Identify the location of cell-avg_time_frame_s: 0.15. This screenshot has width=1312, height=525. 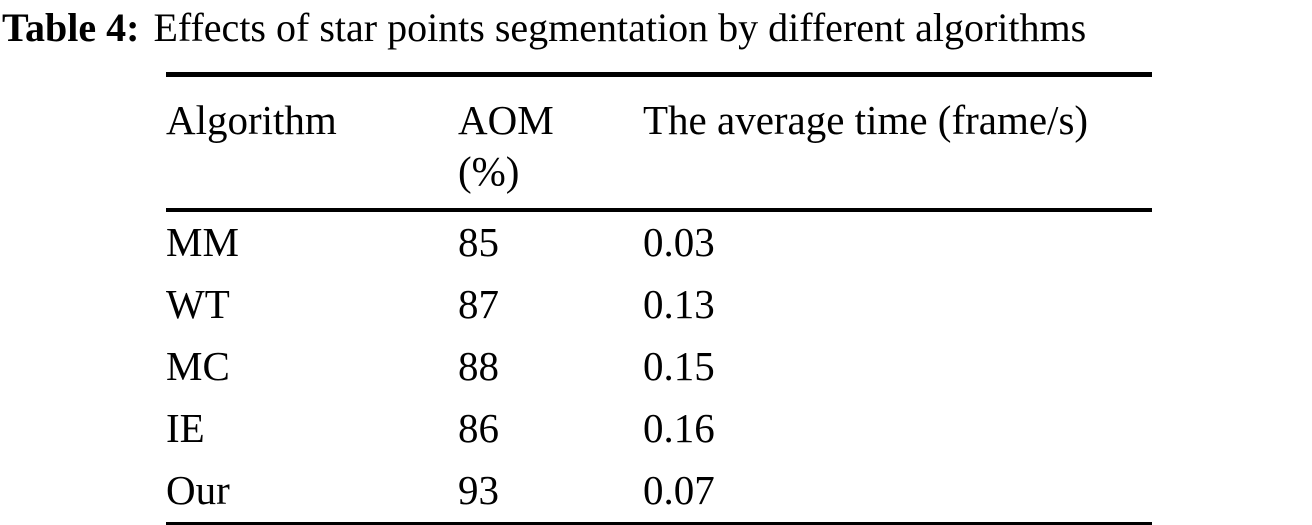
(679, 365).